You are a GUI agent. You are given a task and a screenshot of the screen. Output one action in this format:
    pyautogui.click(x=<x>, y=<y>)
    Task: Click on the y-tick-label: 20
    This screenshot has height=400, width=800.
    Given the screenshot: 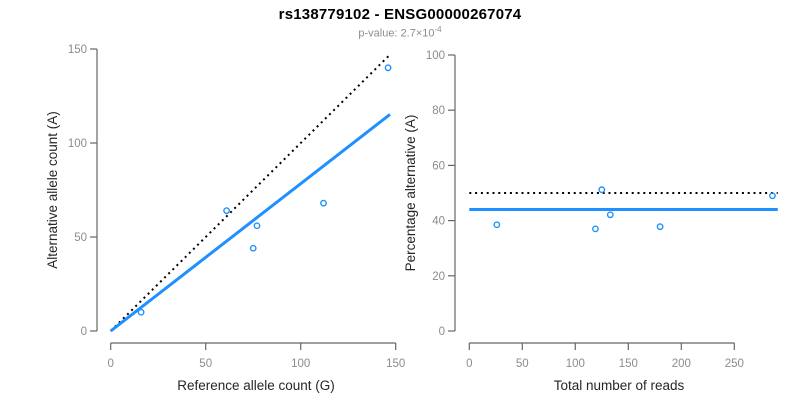 What is the action you would take?
    pyautogui.click(x=438, y=277)
    